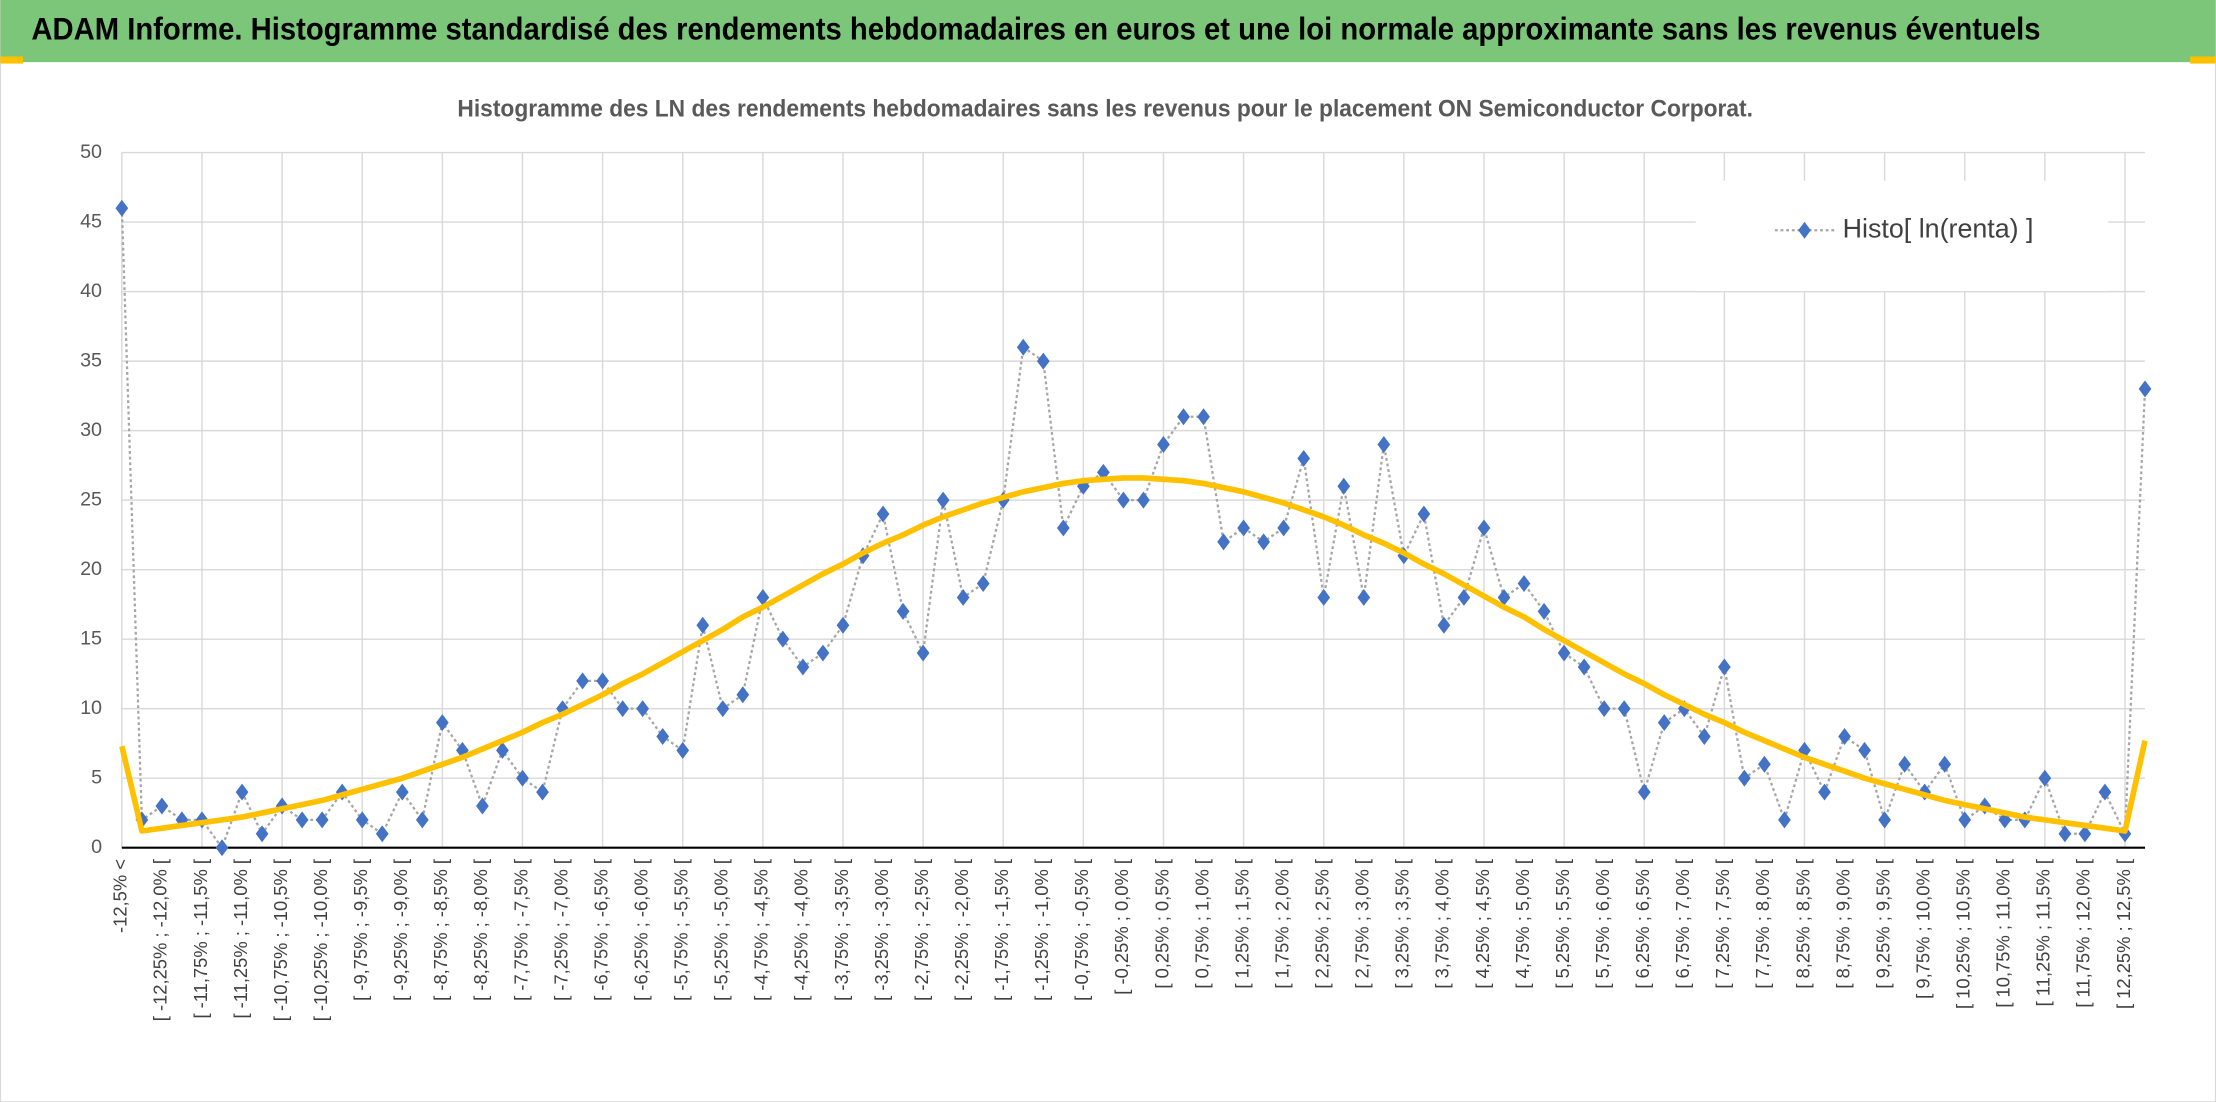  Describe the element at coordinates (480, 930) in the screenshot. I see `x-tick-label: [ -8,25% ; -8,0% [` at that location.